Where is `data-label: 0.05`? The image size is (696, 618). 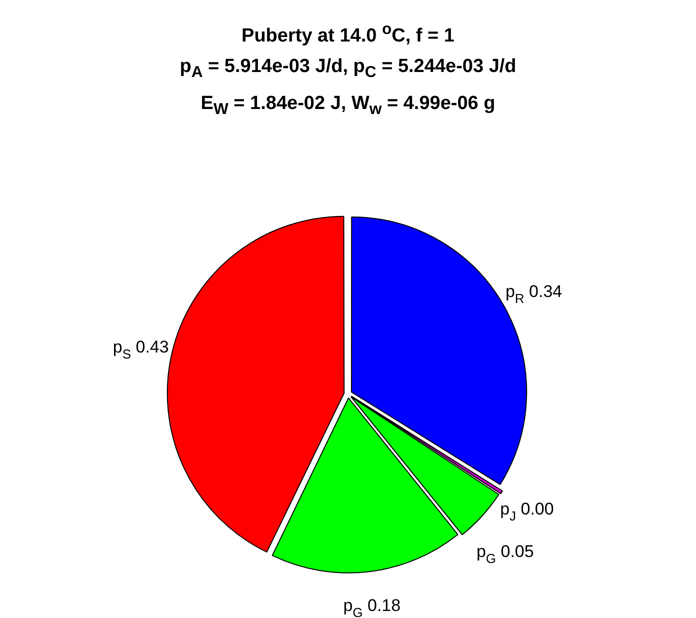
data-label: 0.05 is located at coordinates (515, 552).